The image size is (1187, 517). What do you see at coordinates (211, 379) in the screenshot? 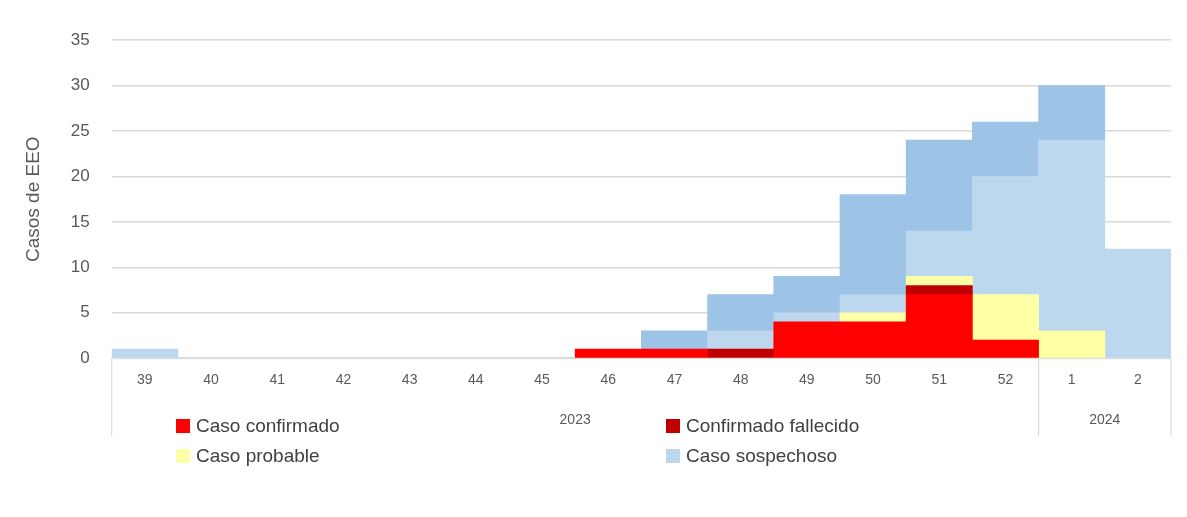
I see `x-tick-label: 40` at bounding box center [211, 379].